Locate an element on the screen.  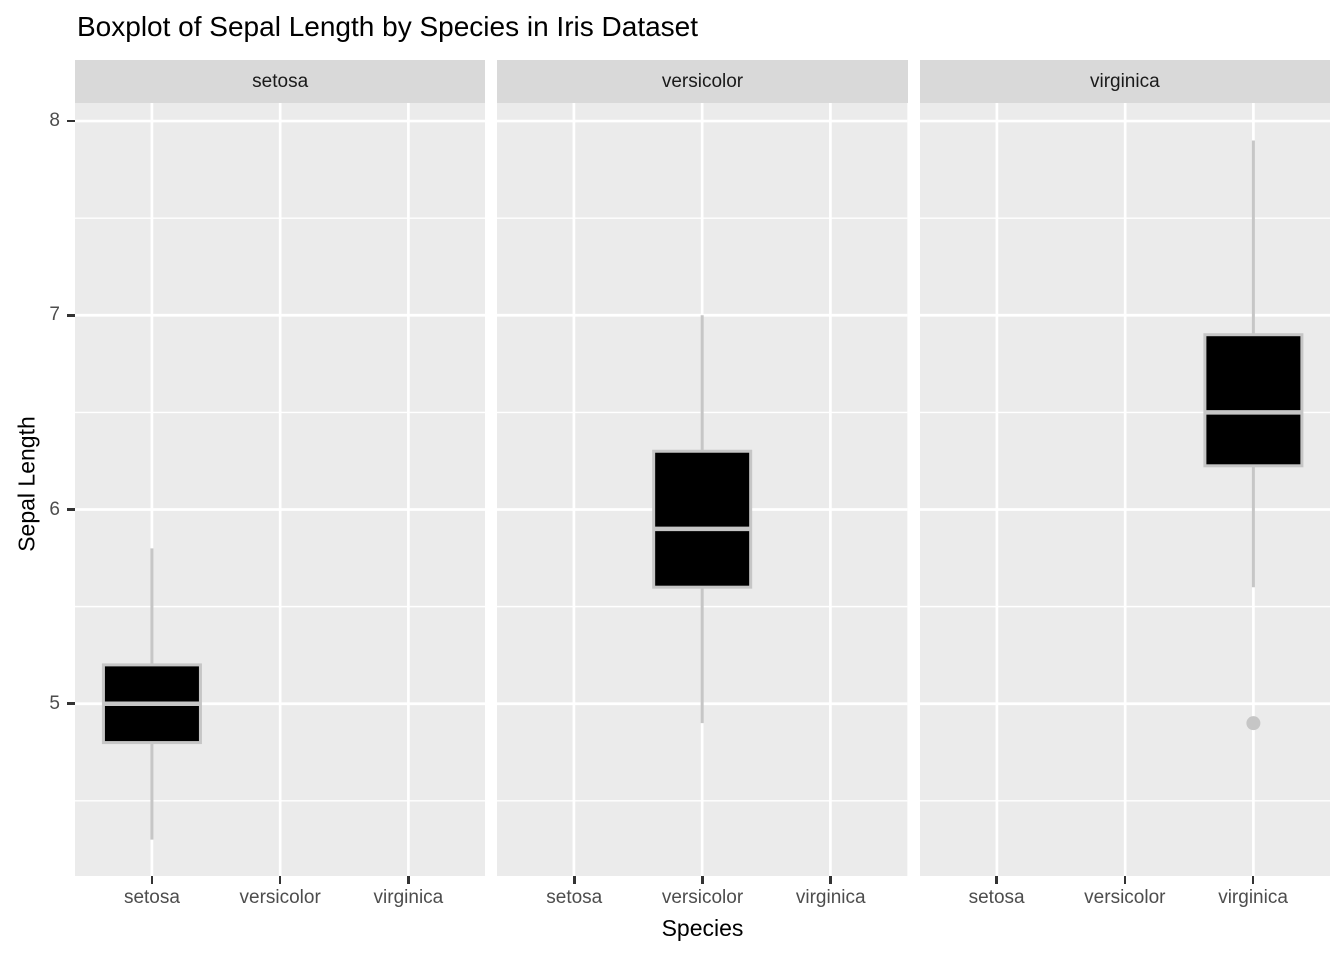
facet-strip-virginica: virginica is located at coordinates (1124, 81).